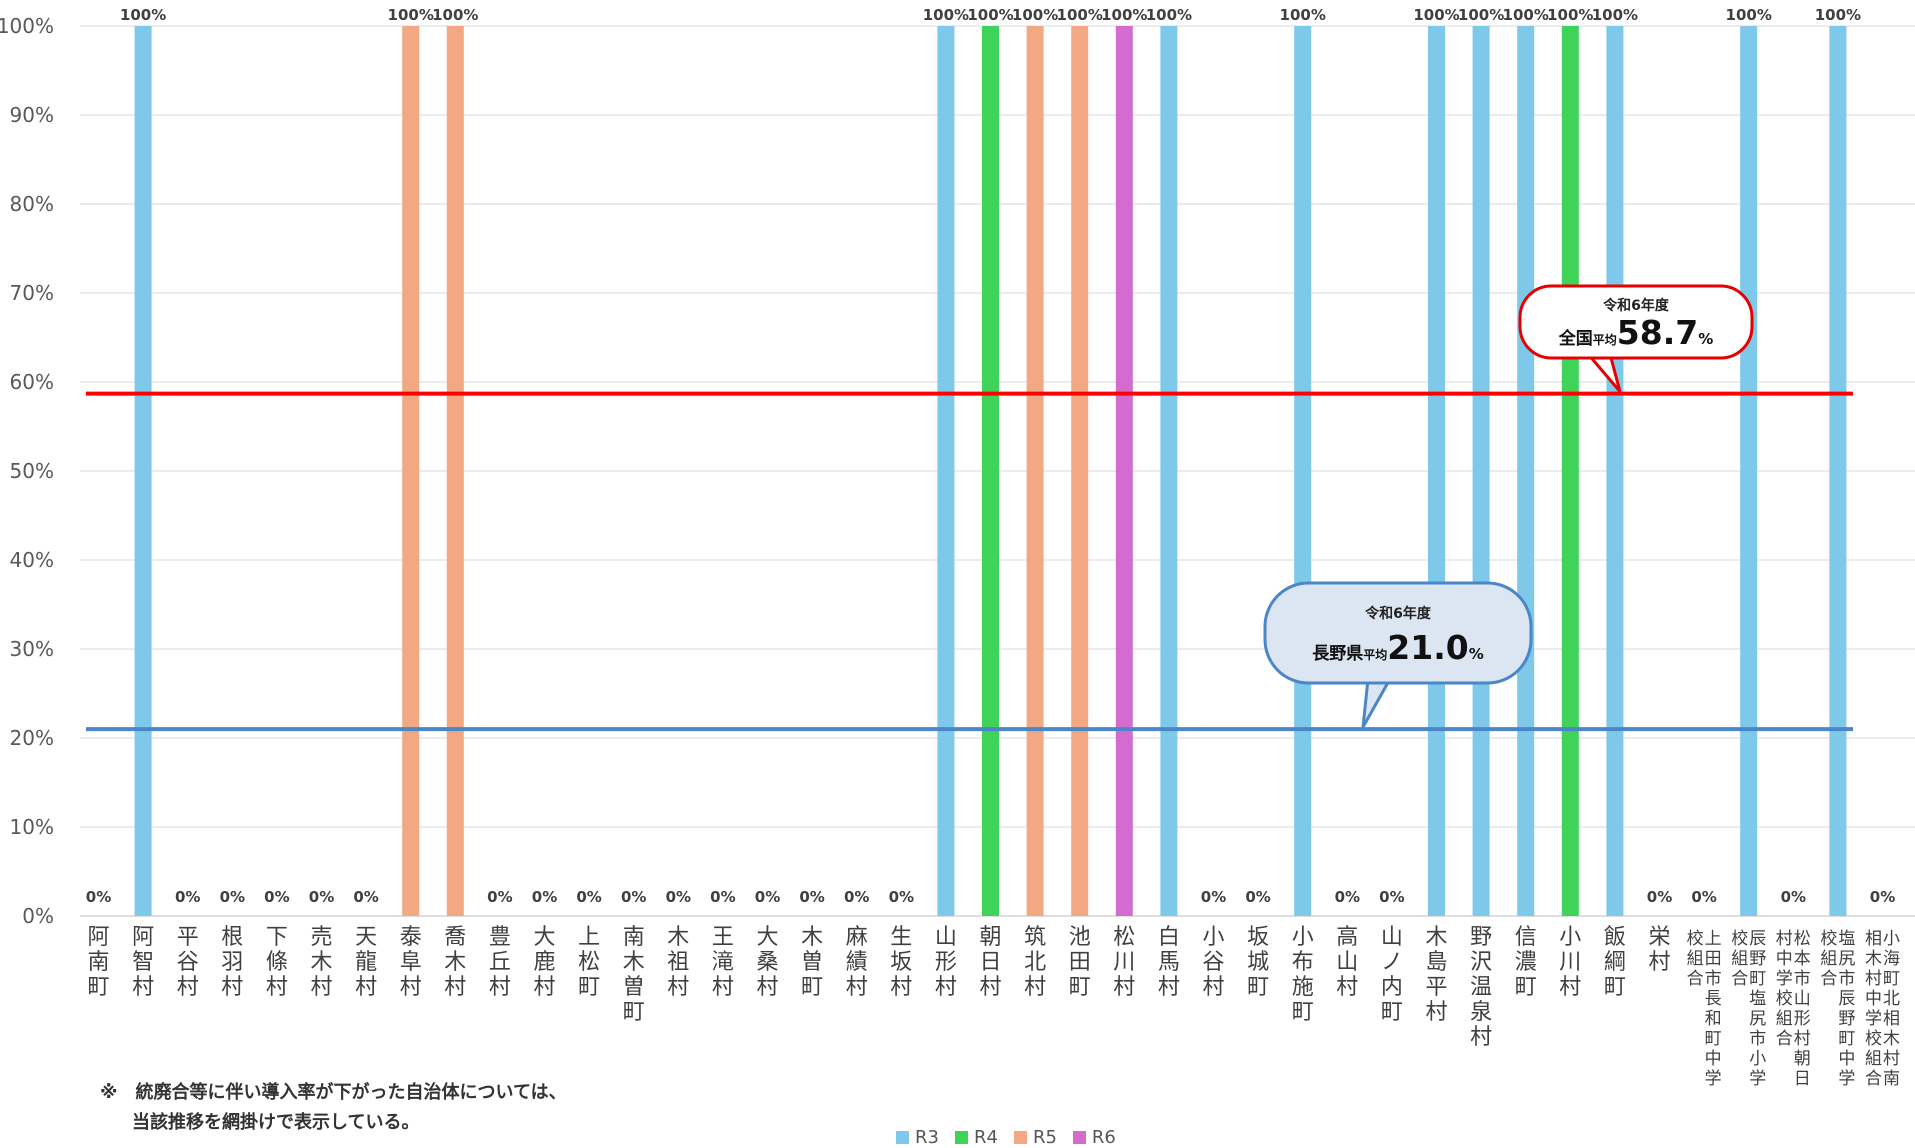  Describe the element at coordinates (1035, 1137) in the screenshot. I see `legend-item-r5: R5` at that location.